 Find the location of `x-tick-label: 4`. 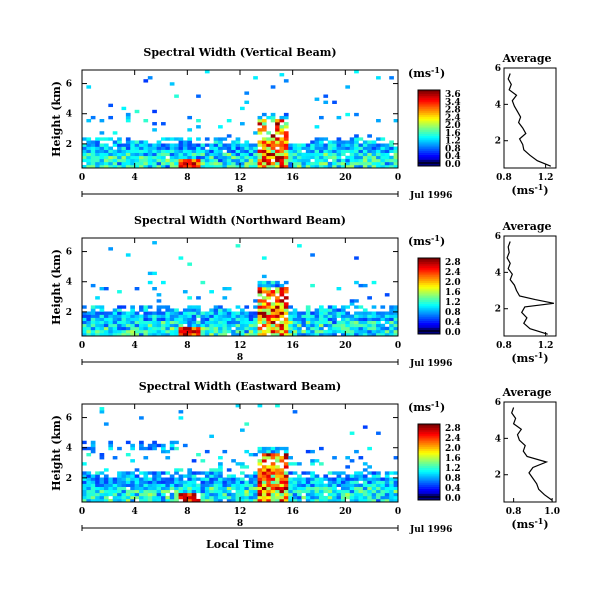

x-tick-label: 4 is located at coordinates (135, 512).